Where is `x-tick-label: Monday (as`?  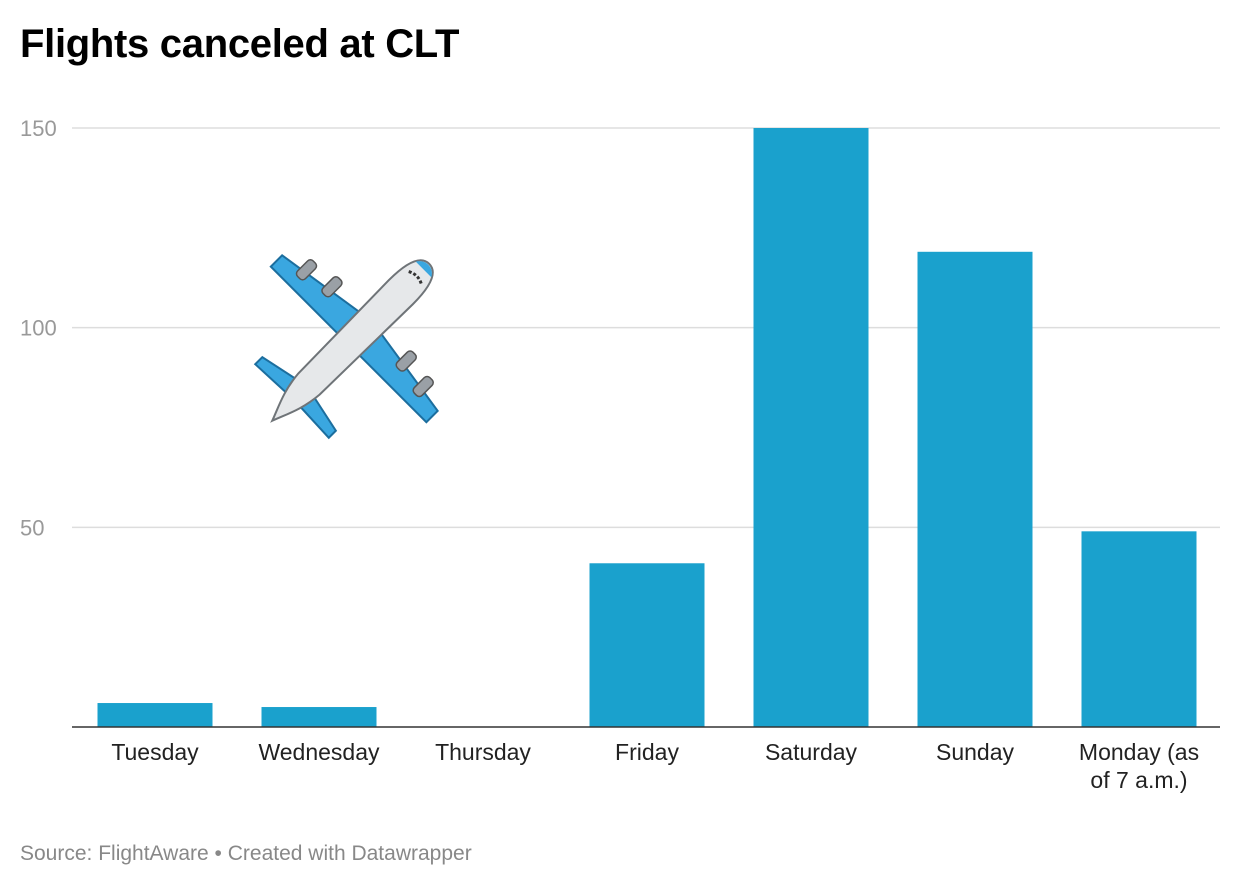 x-tick-label: Monday (as is located at coordinates (1139, 752).